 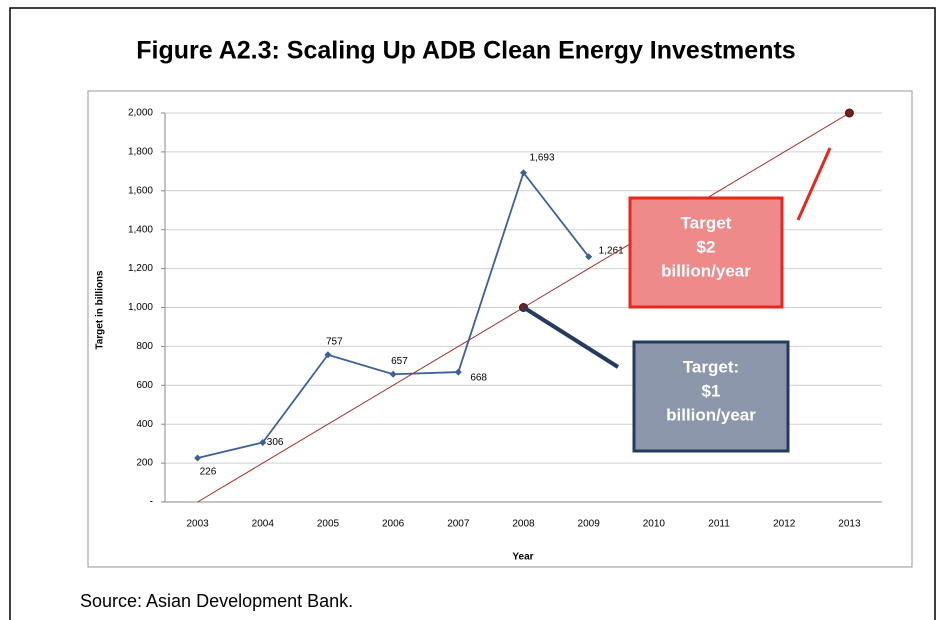 I want to click on data-label: 226, so click(x=208, y=472).